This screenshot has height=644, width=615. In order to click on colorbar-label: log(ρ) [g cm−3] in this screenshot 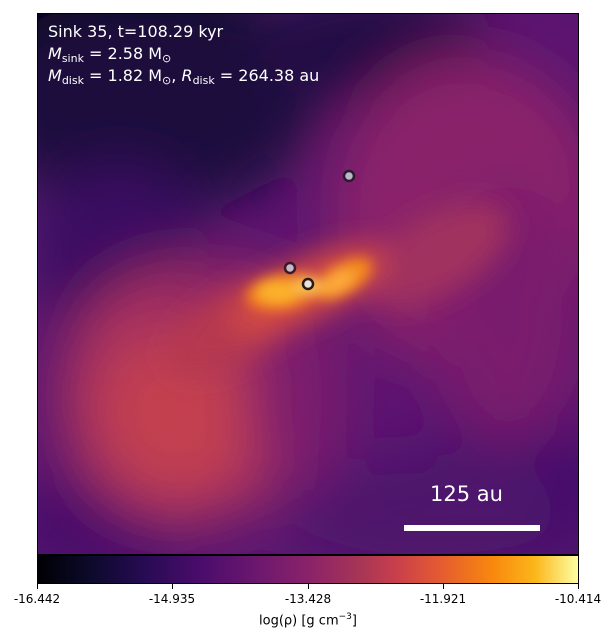, I will do `click(308, 620)`.